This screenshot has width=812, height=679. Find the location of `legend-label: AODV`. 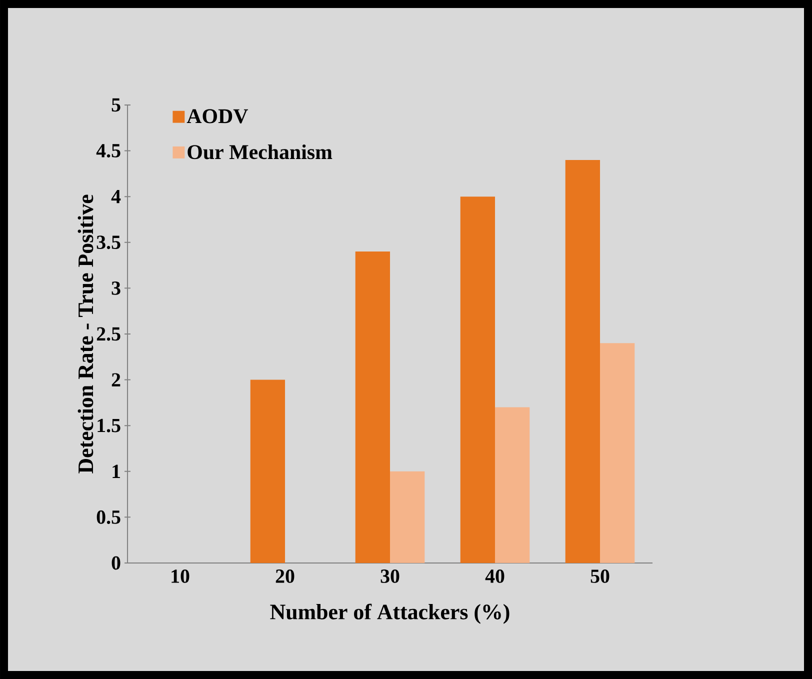

legend-label: AODV is located at coordinates (217, 116).